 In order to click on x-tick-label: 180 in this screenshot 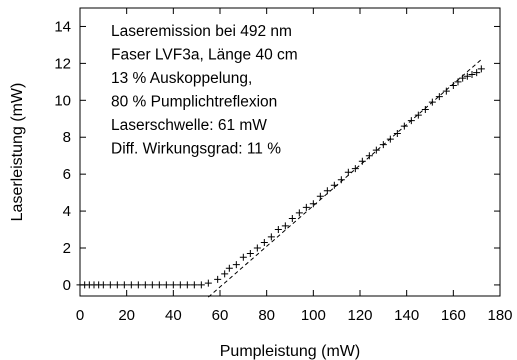, I will do `click(499, 315)`.